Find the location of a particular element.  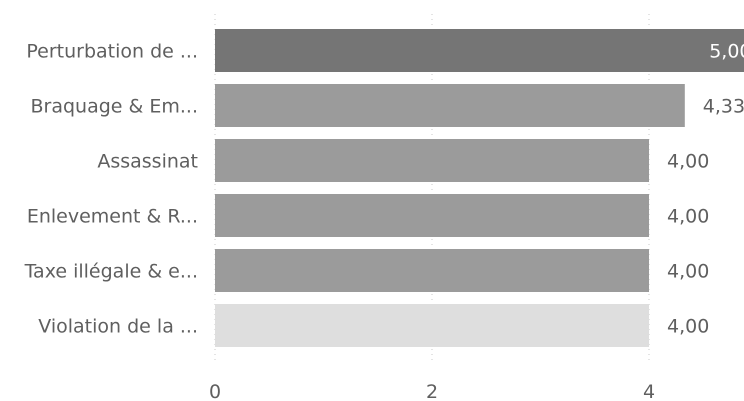

value-labels: 5,00 4,33 4,00 4,00 4,00 4,00 is located at coordinates (705, 189).